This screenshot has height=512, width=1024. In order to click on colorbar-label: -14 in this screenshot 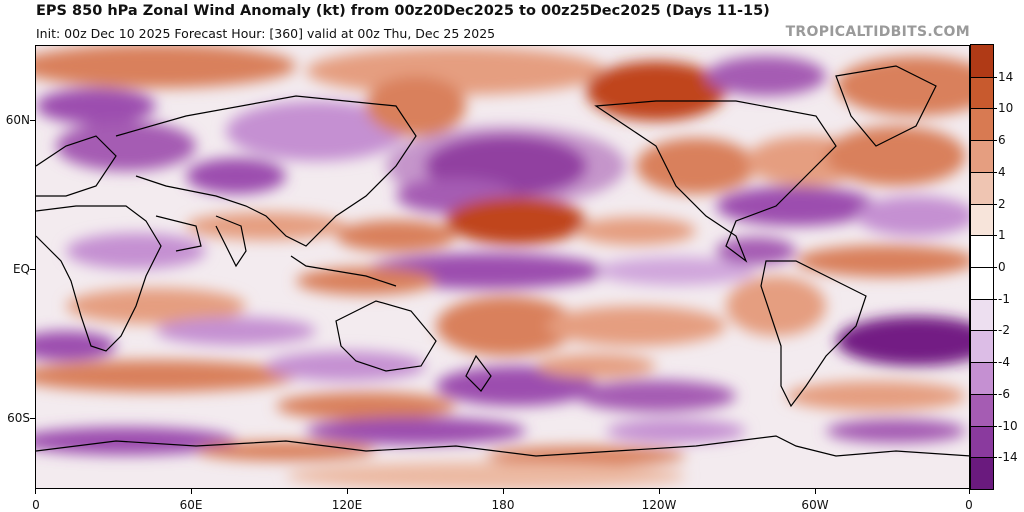, I will do `click(1008, 457)`.